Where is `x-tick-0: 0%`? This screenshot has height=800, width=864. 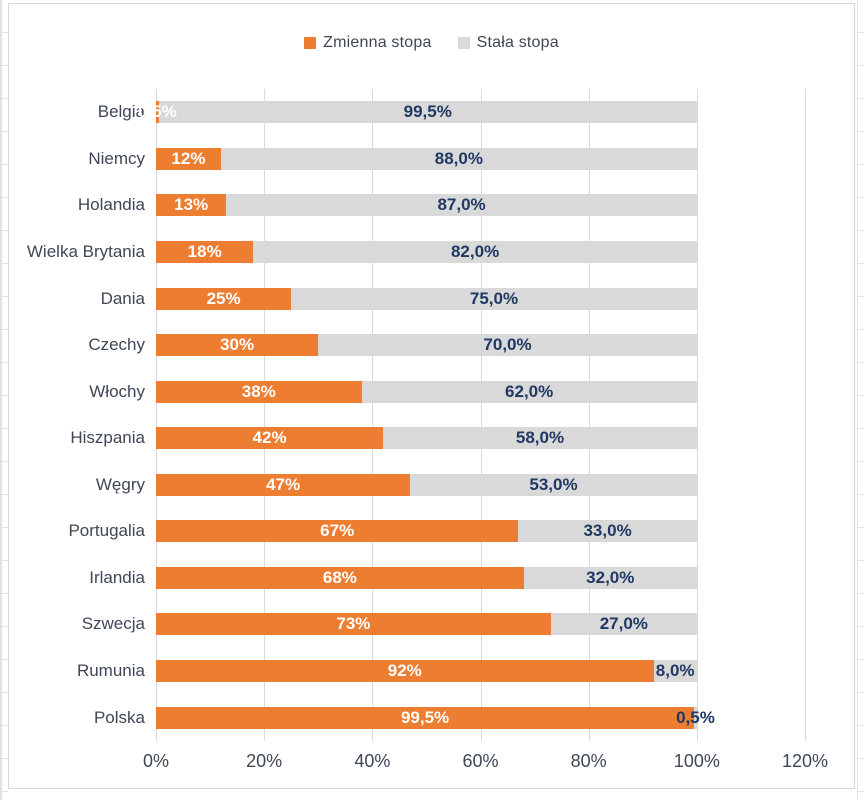
x-tick-0: 0% is located at coordinates (156, 761).